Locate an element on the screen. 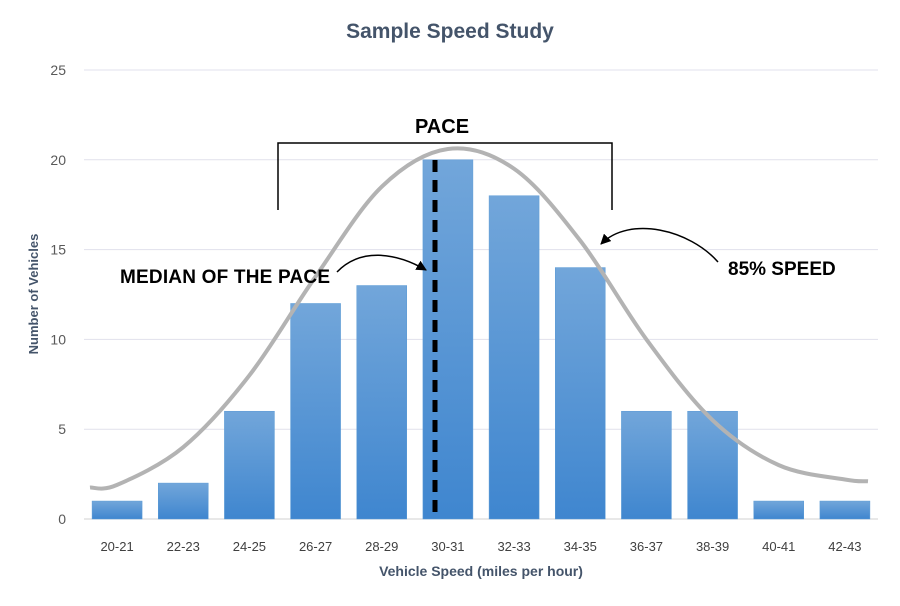  x-tick-label: 42-43 is located at coordinates (844, 546).